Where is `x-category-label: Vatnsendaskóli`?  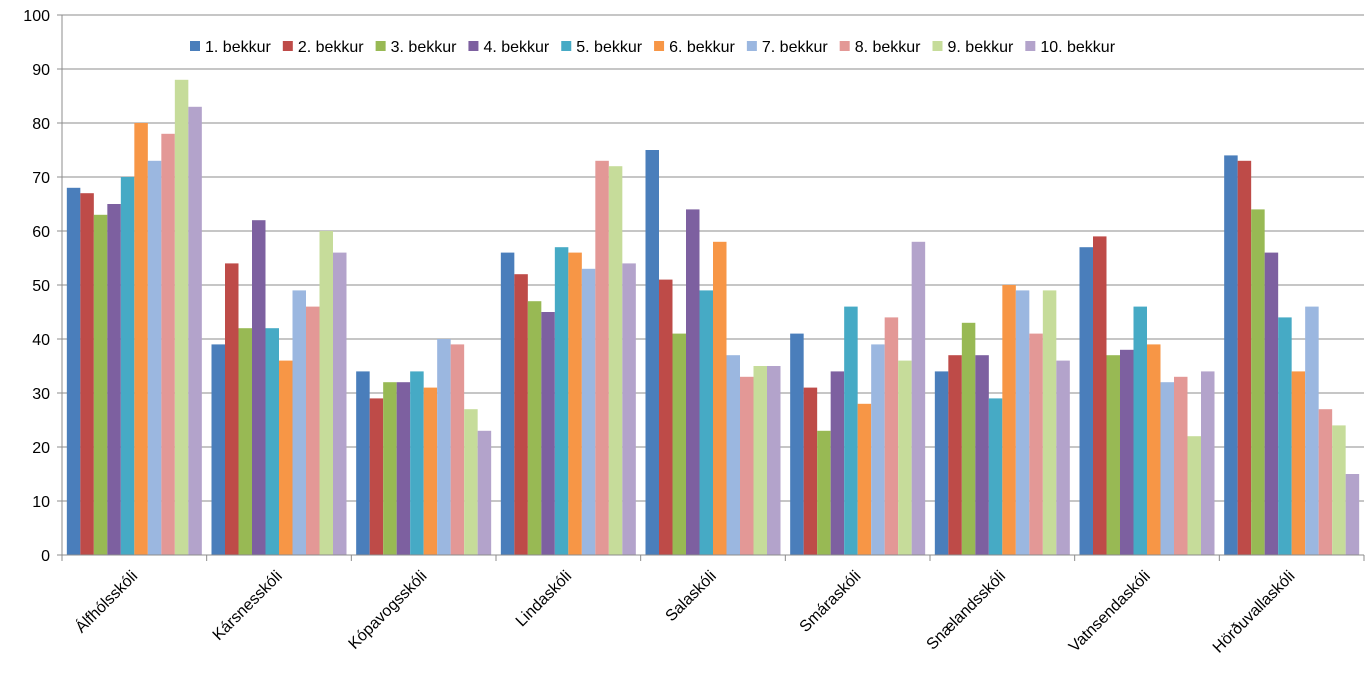 x-category-label: Vatnsendaskóli is located at coordinates (1110, 612).